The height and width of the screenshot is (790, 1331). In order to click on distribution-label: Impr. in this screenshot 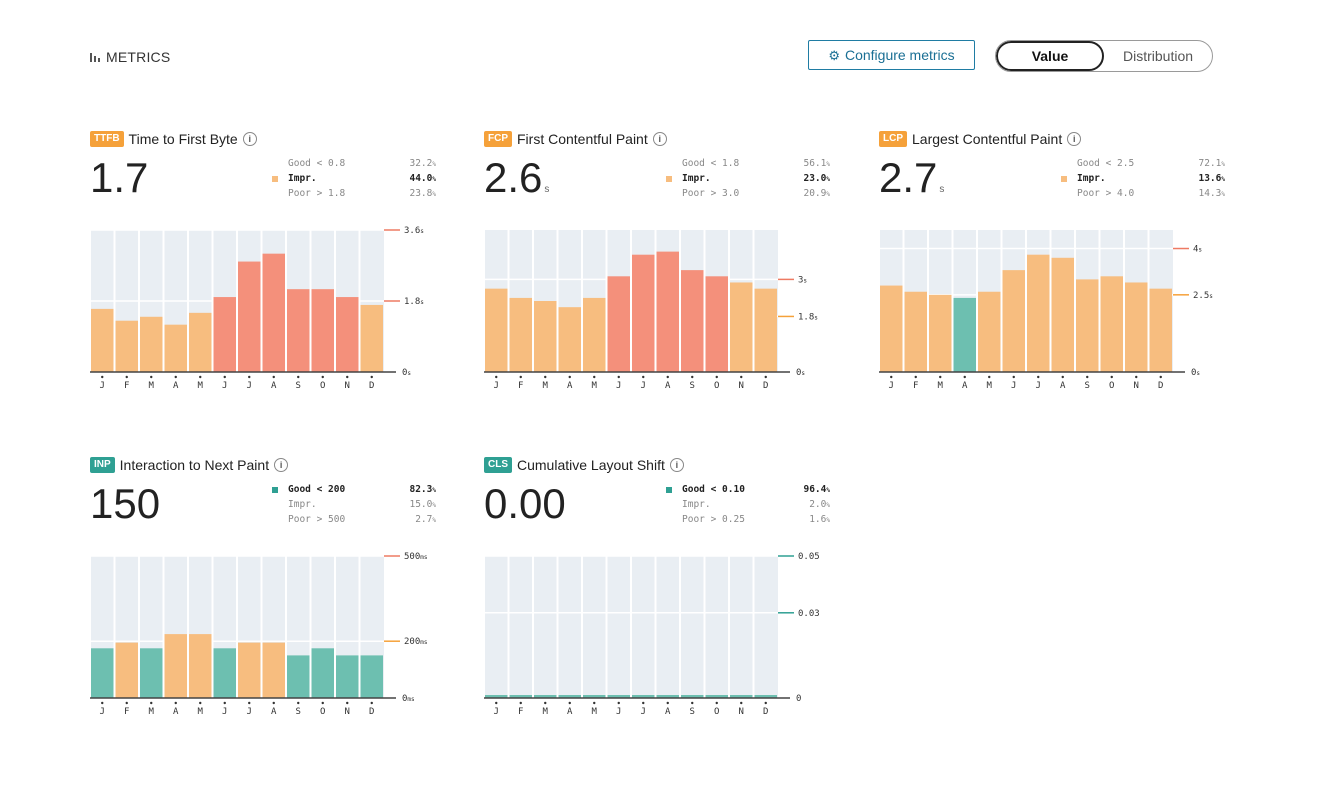, I will do `click(302, 178)`.